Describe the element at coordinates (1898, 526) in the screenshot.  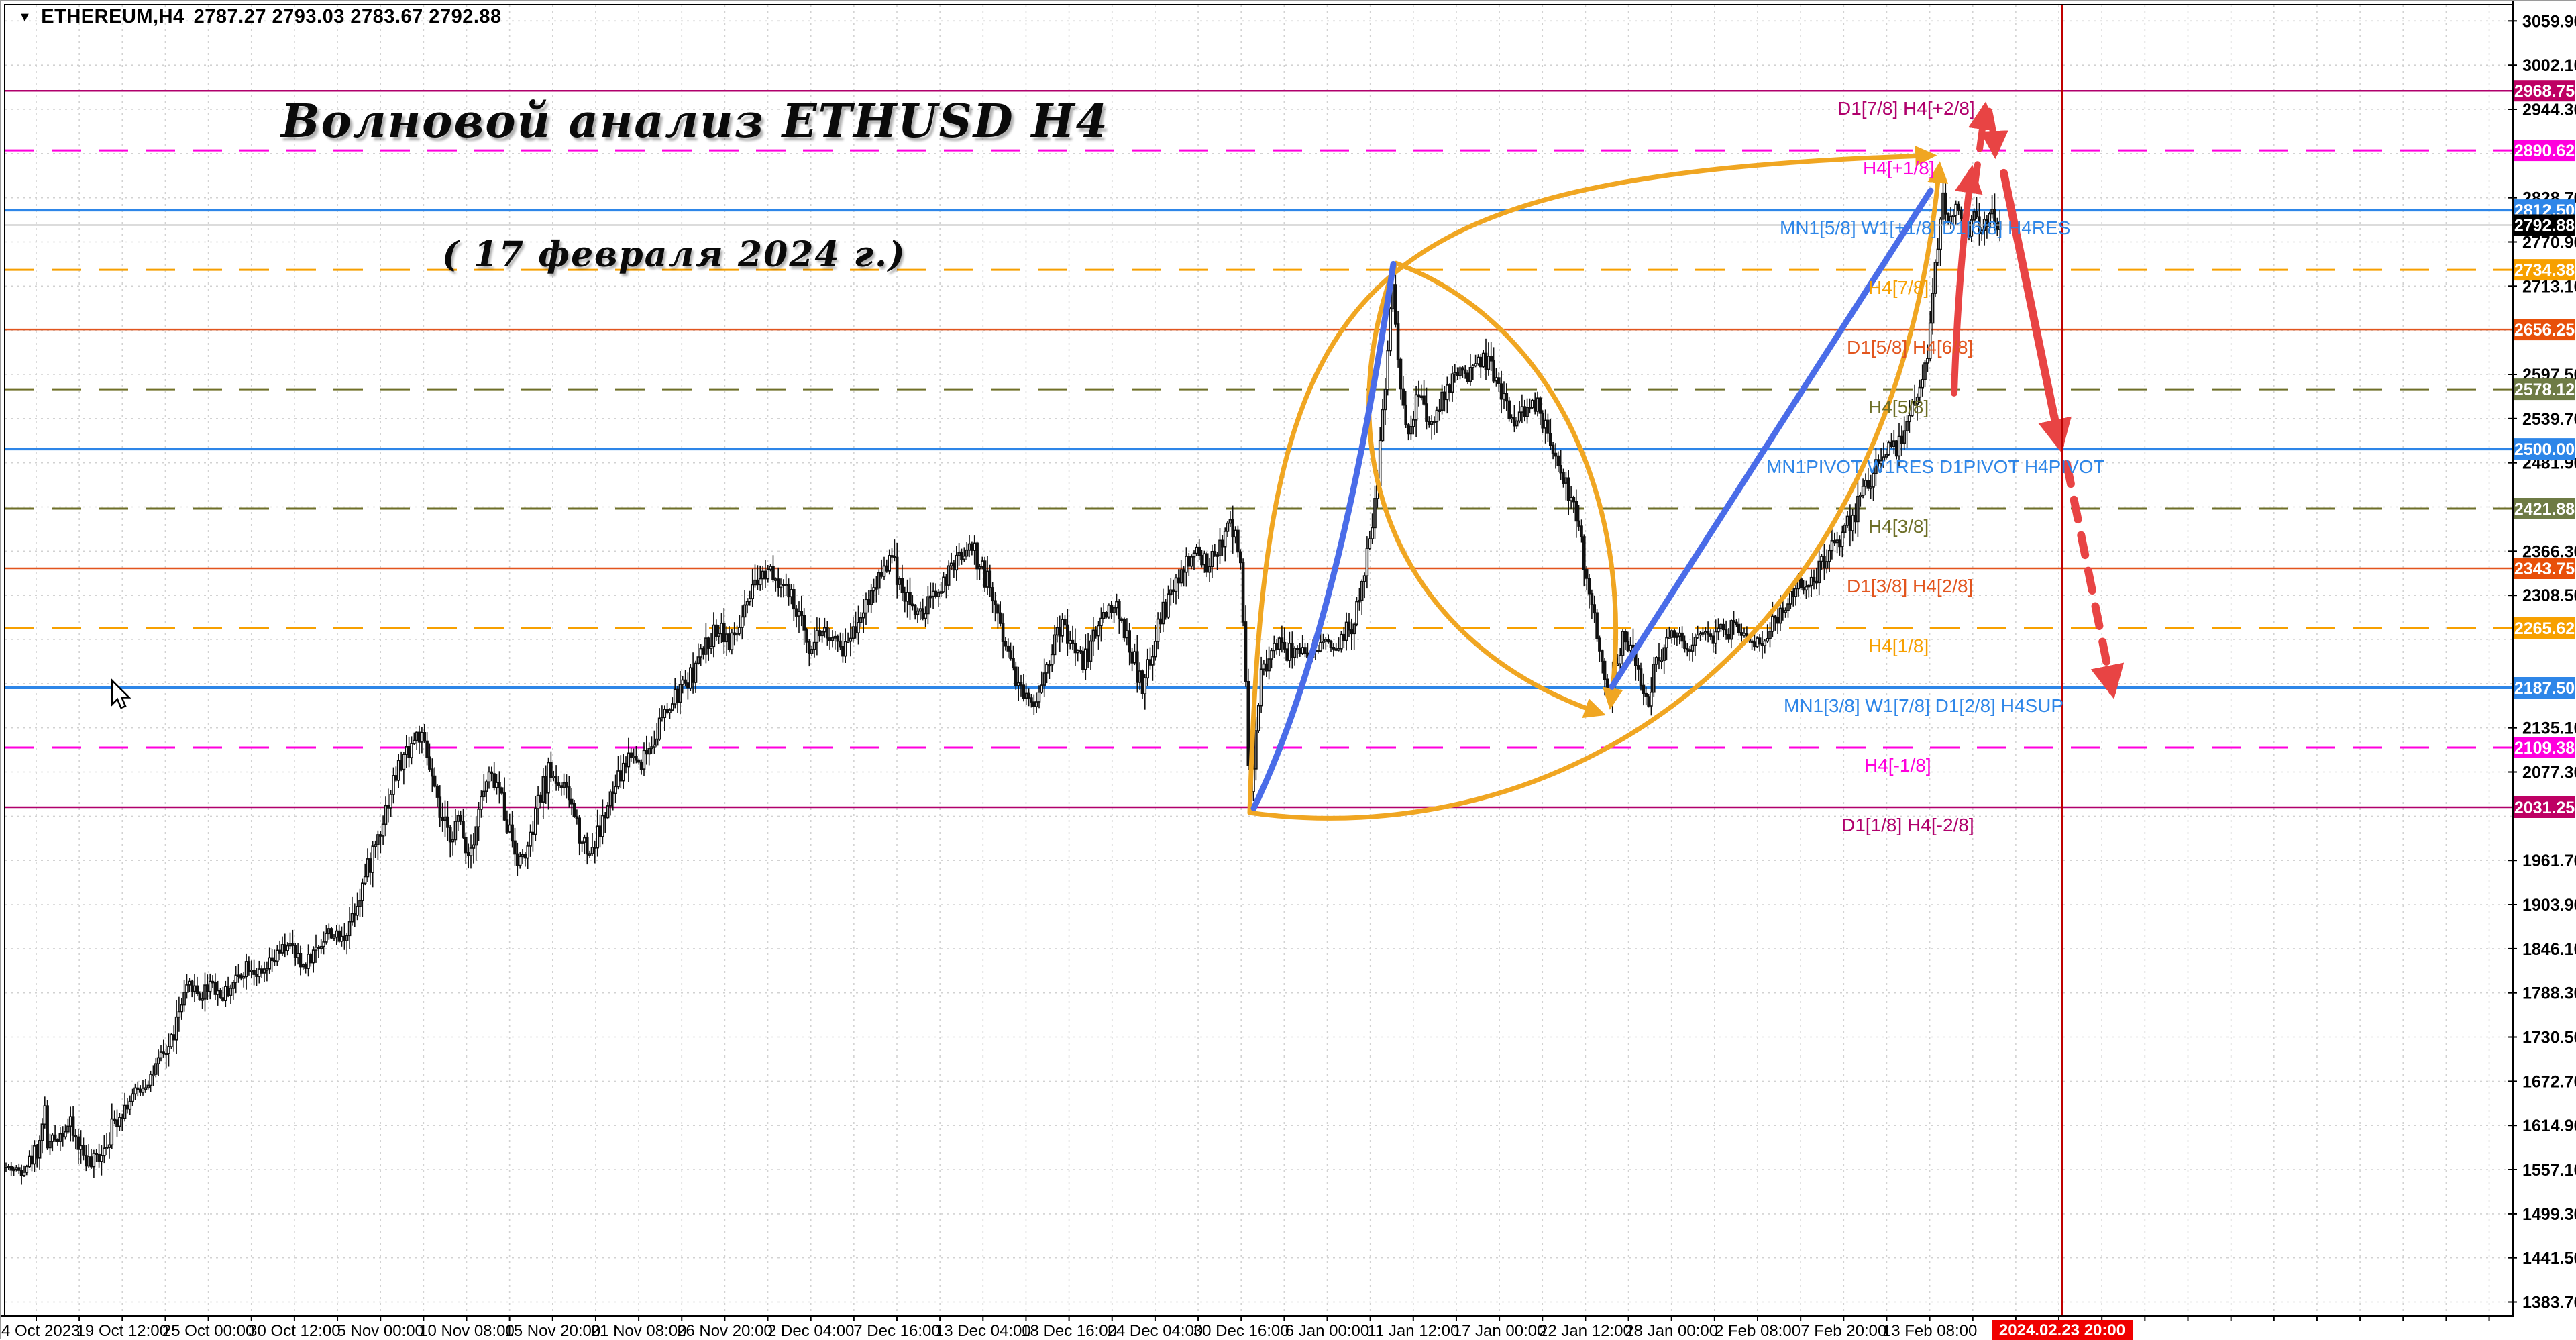
I see `murray-label-2421.88: H4[3/8]` at that location.